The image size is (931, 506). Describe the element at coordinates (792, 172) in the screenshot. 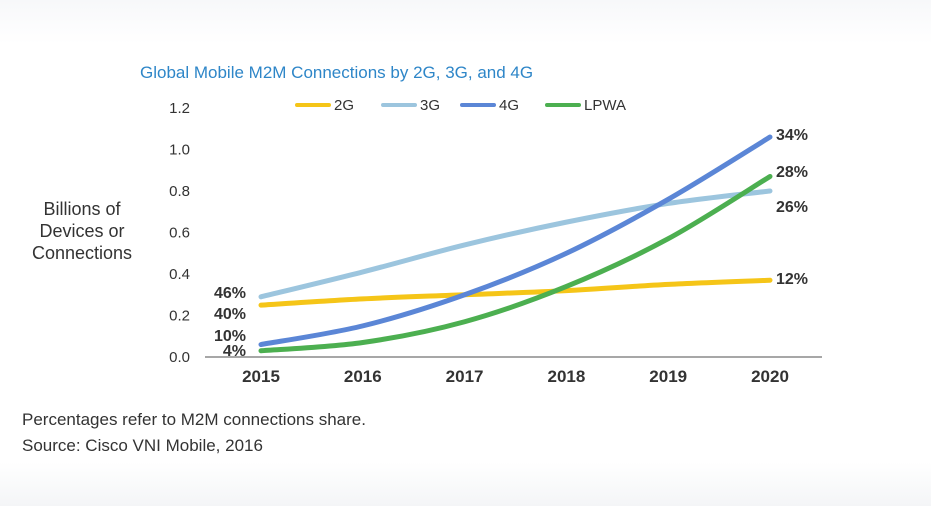

I see `end-share-lpwa: 28%` at that location.